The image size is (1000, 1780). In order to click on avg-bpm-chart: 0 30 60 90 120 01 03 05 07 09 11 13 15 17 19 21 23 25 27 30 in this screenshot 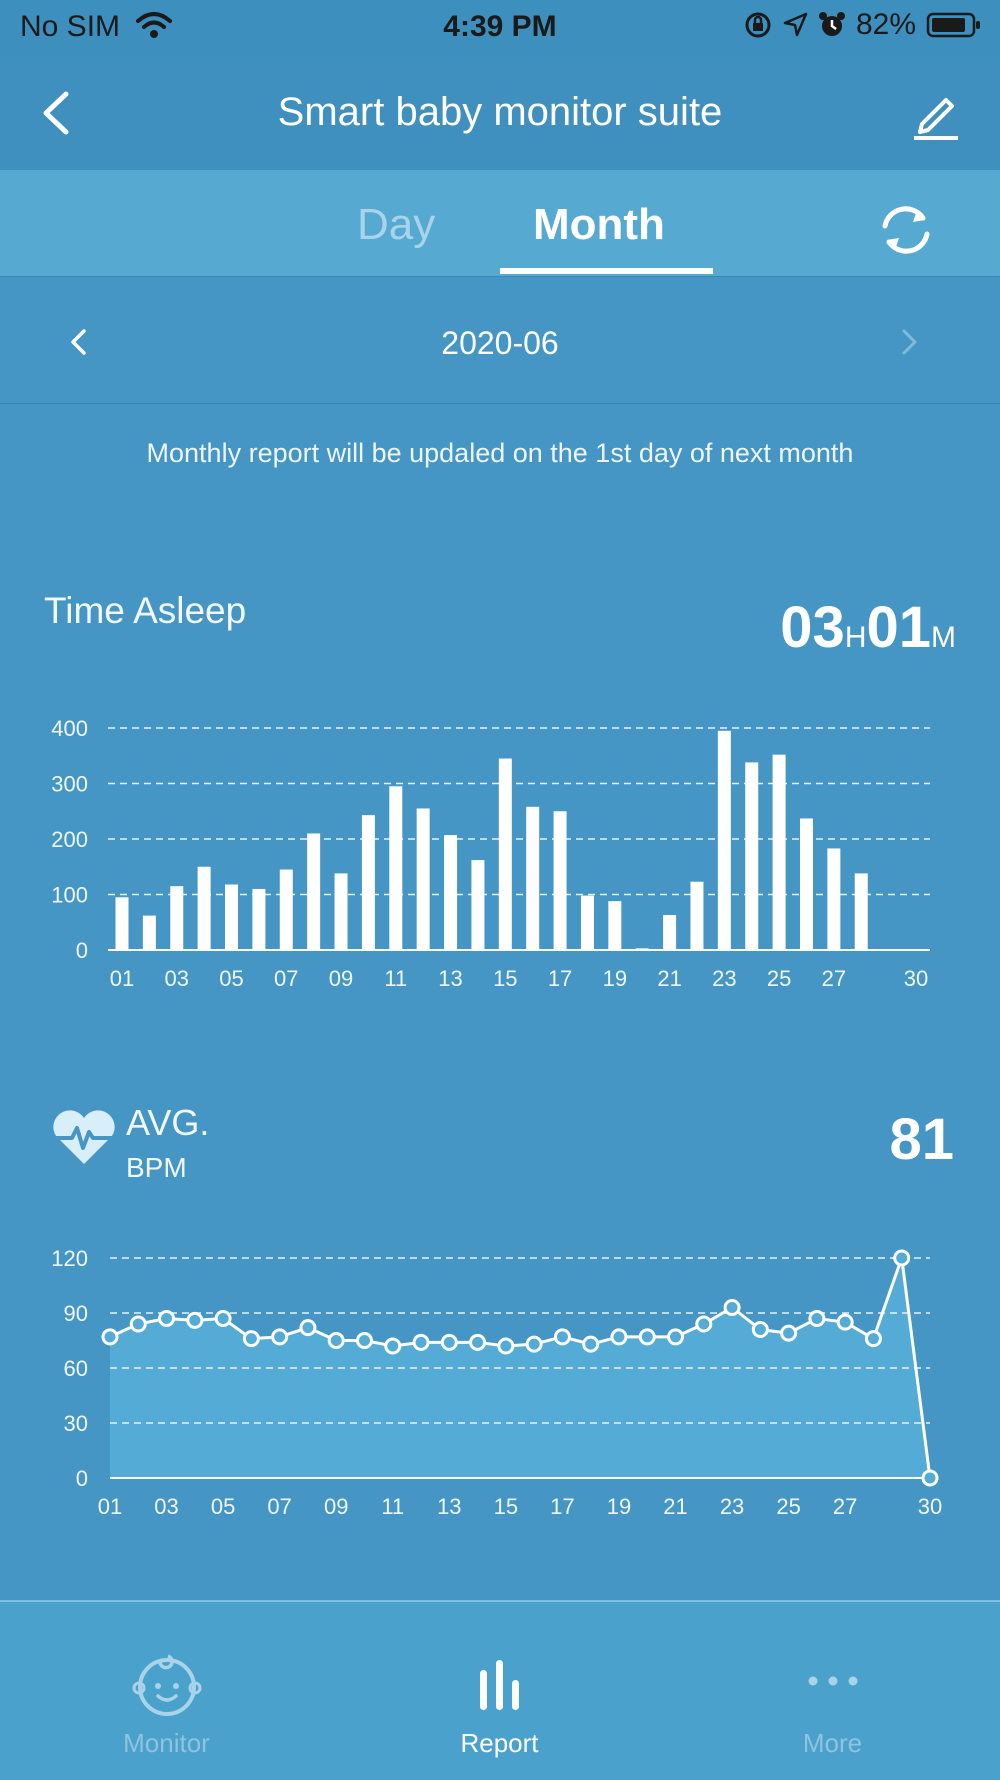, I will do `click(496, 1382)`.